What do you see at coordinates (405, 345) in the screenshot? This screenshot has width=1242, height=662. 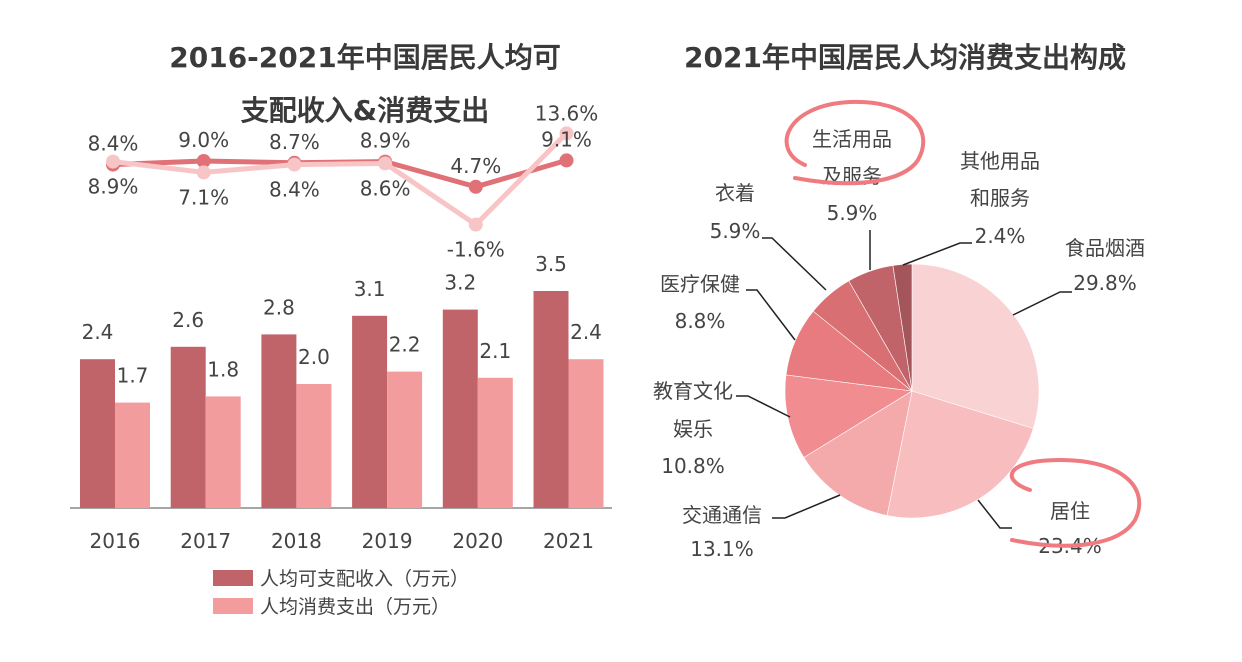 I see `bar-data-label: 2.2` at bounding box center [405, 345].